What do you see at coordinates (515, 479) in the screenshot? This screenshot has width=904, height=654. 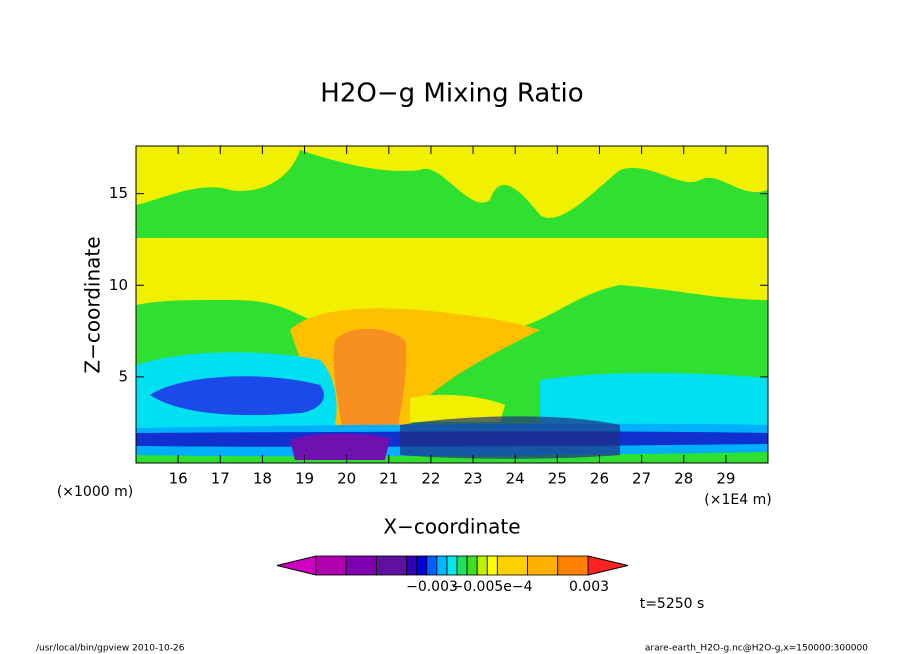 I see `x-tick-label: 24` at bounding box center [515, 479].